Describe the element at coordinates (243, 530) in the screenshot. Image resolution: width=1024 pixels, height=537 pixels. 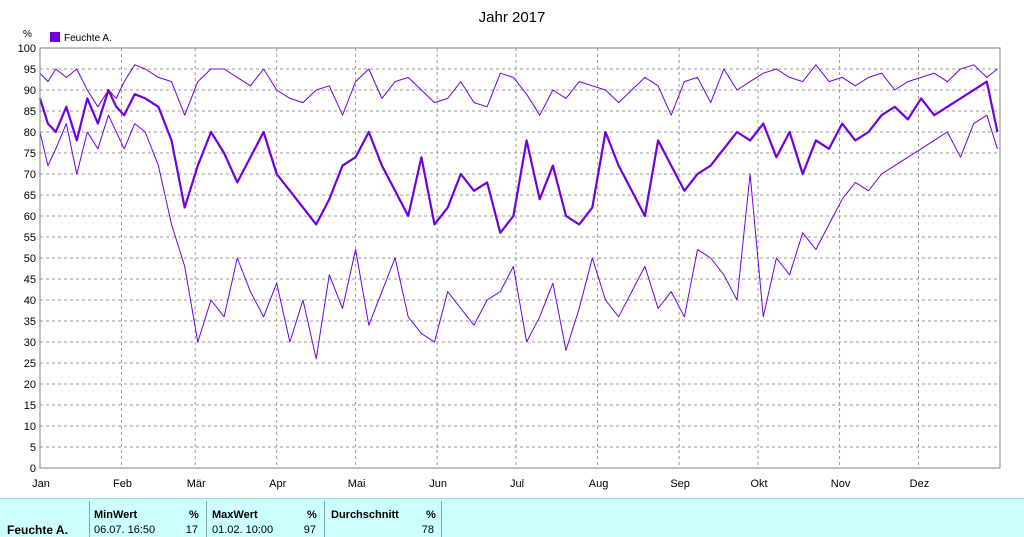
I see `max-time: 01.02. 10:00` at that location.